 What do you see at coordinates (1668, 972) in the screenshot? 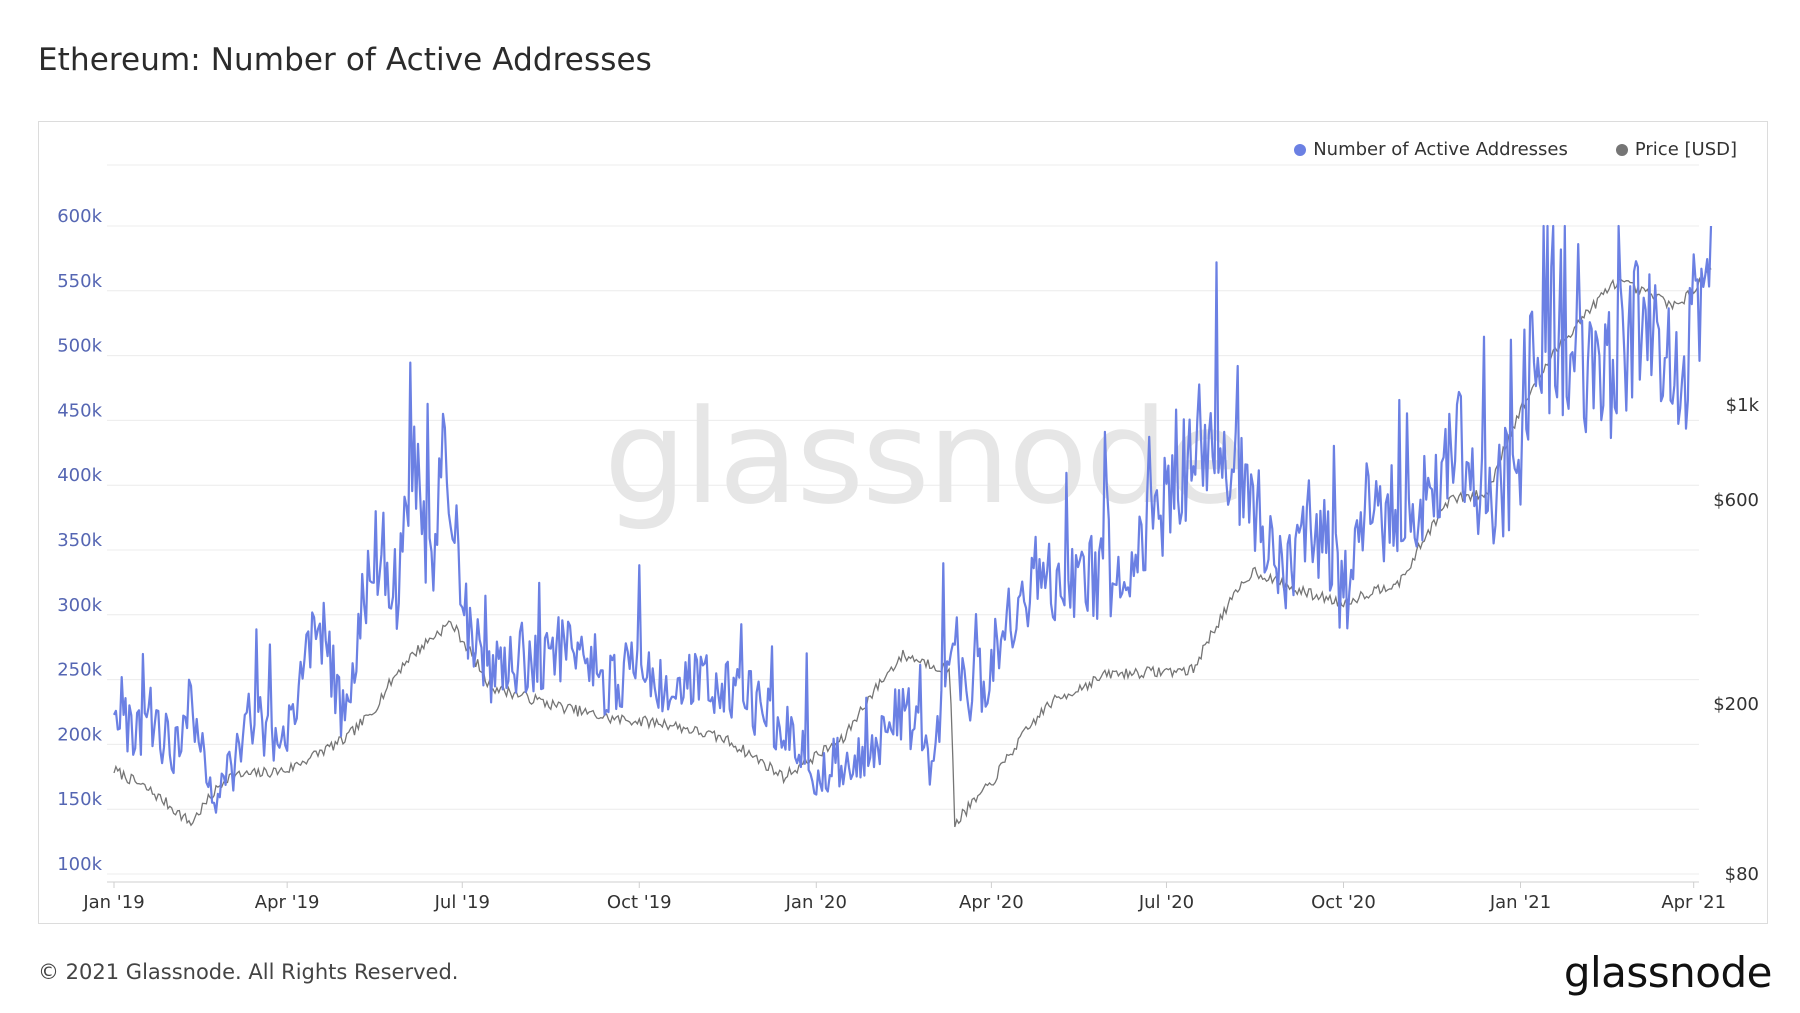
I see `glassnode-logo: glassnode` at bounding box center [1668, 972].